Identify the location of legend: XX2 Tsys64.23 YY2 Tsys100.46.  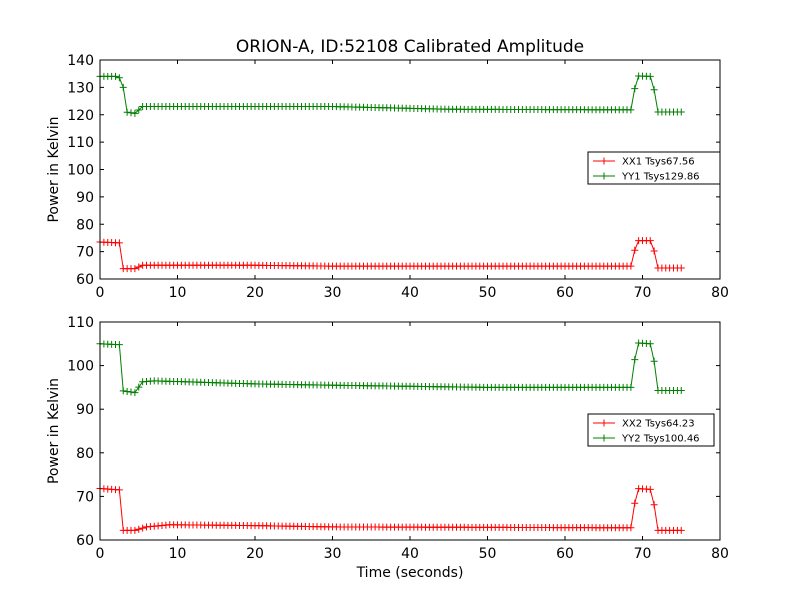
(651, 430).